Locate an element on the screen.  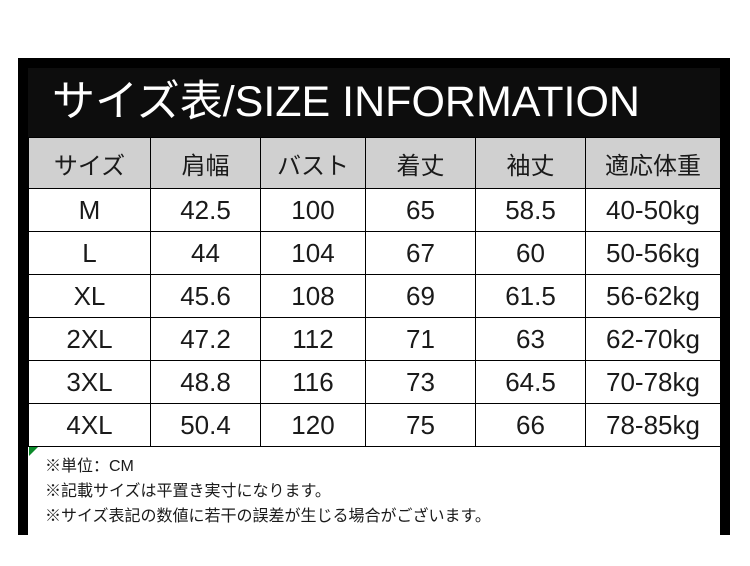
table-row: L 44 104 67 60 50-56kg is located at coordinates (374, 253).